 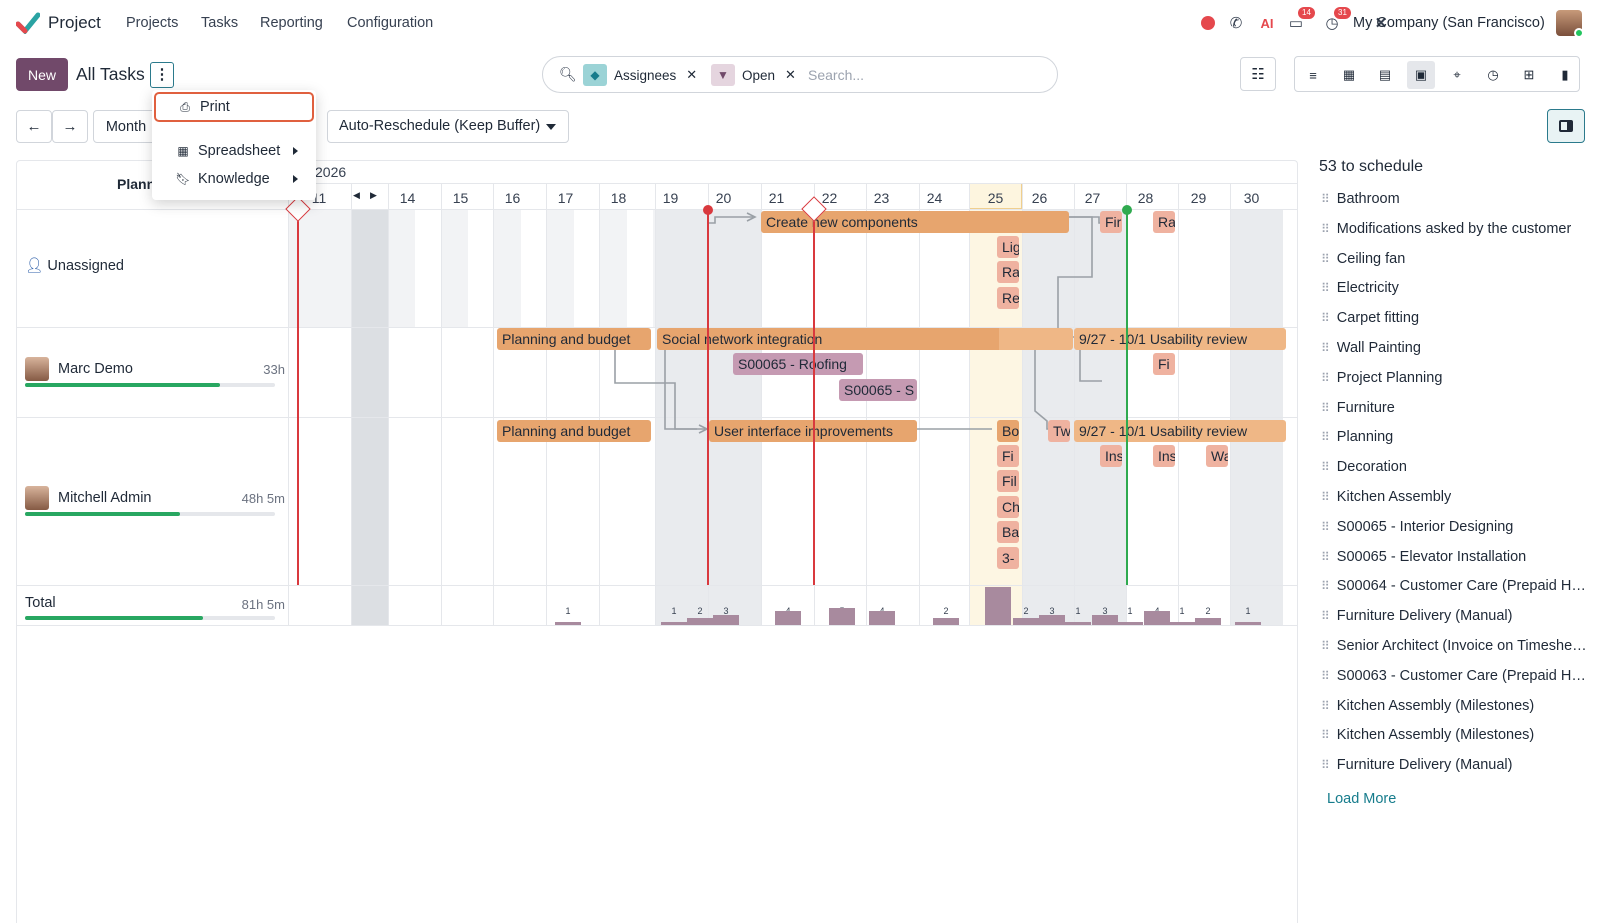 What do you see at coordinates (88, 498) in the screenshot?
I see `gantt-row-mitchell-admin: Mitchell Admin` at bounding box center [88, 498].